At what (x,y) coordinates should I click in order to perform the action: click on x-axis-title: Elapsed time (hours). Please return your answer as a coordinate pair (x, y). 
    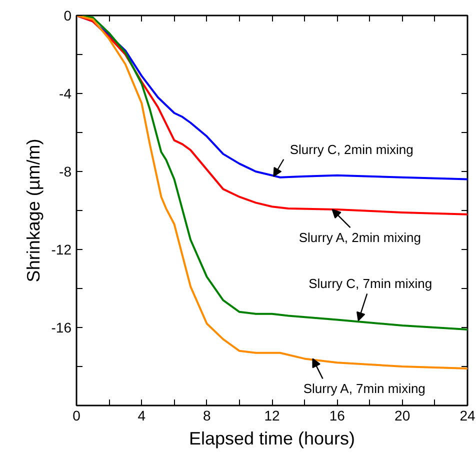
    Looking at the image, I should click on (272, 438).